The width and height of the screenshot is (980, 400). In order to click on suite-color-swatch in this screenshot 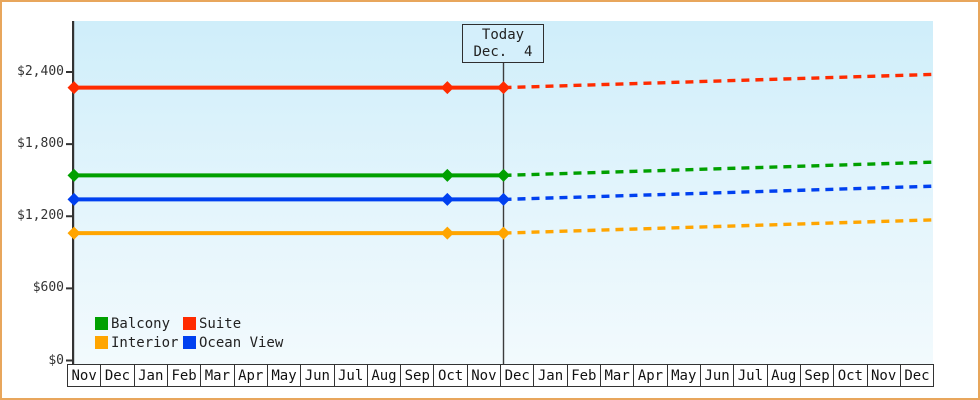, I will do `click(189, 323)`.